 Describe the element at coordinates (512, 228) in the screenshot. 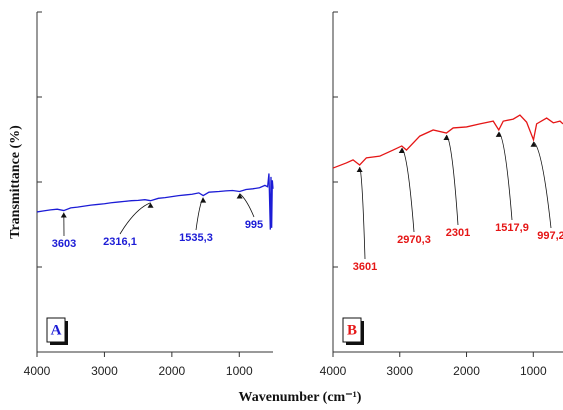

I see `annotation-label: 1517,9` at that location.